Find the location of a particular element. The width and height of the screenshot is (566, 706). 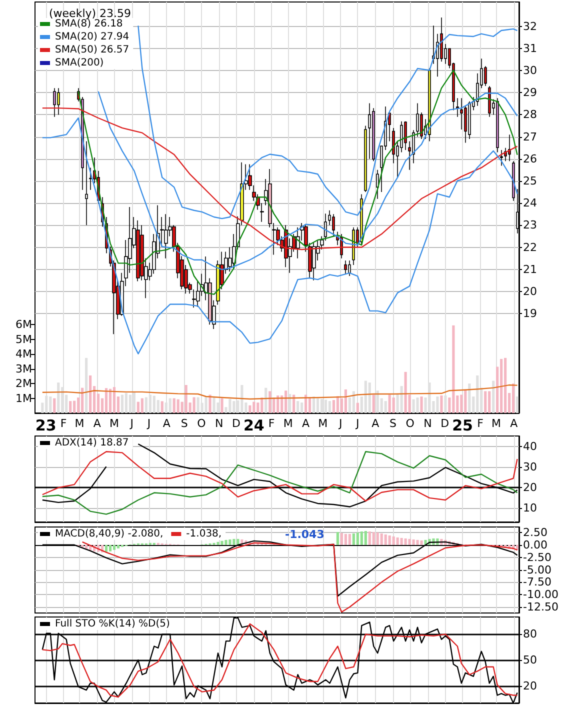

y-tick-label: -10.00 is located at coordinates (540, 595).